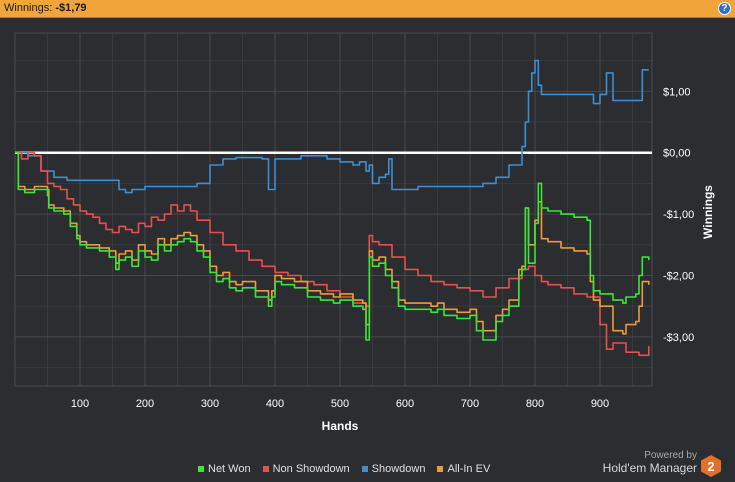 The image size is (735, 482). I want to click on holdem-manager-logo-icon: 2, so click(711, 466).